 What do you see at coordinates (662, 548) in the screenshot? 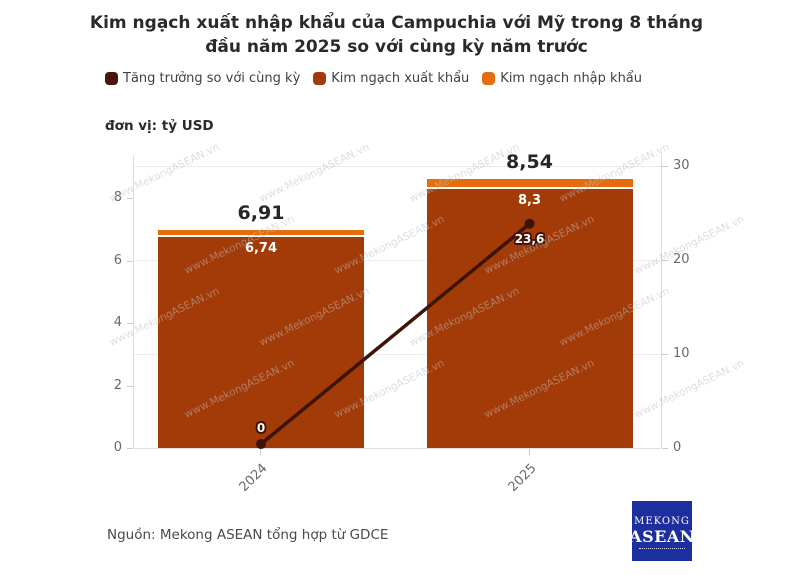
I see `logo-tagline` at bounding box center [662, 548].